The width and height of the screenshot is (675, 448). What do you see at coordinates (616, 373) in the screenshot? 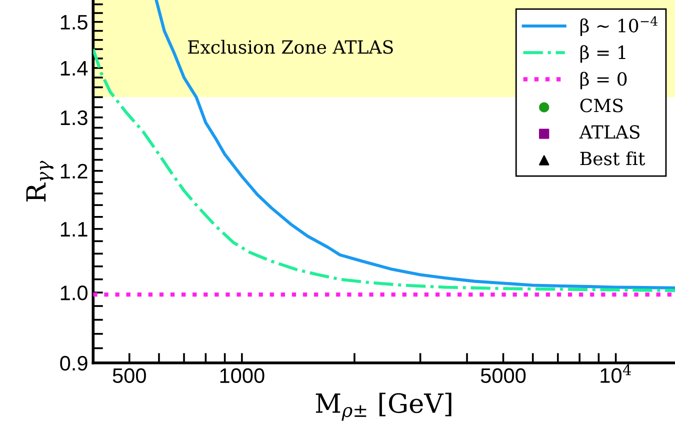
I see `x-tick-label: 10$^{4}$` at bounding box center [616, 373].